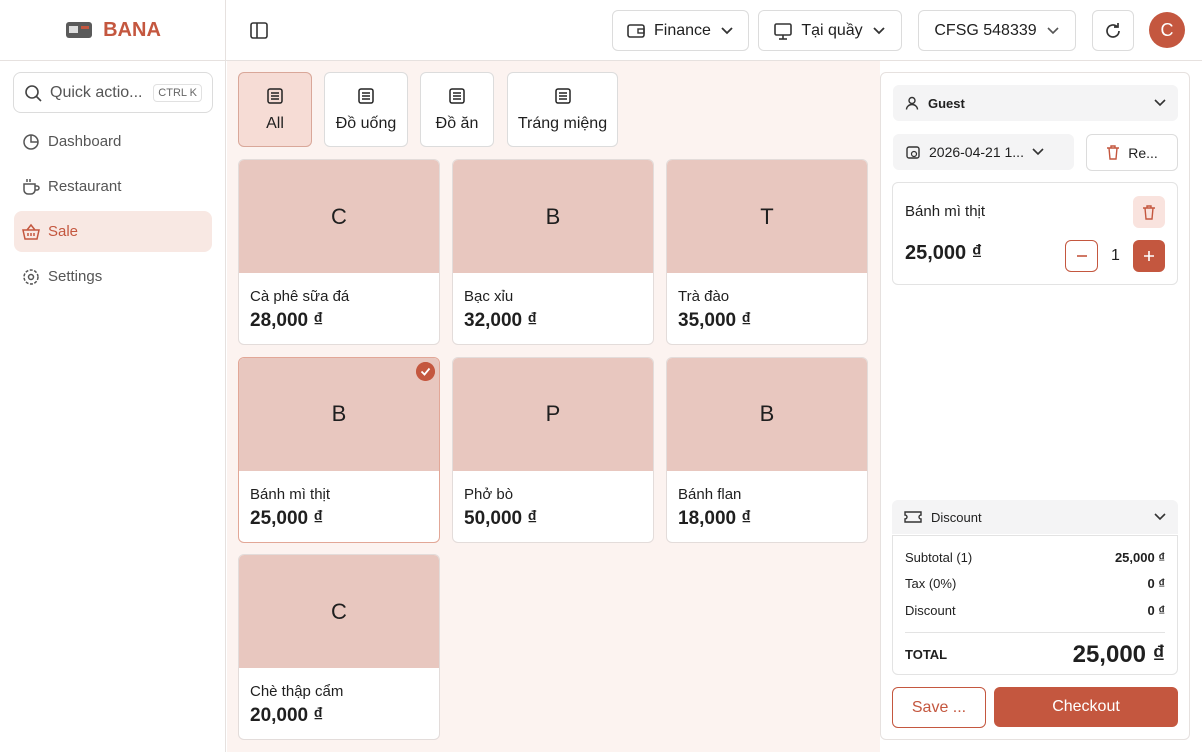 This screenshot has height=752, width=1202. I want to click on topbar: Finance Tại quầy CFSG 548339 C, so click(714, 30).